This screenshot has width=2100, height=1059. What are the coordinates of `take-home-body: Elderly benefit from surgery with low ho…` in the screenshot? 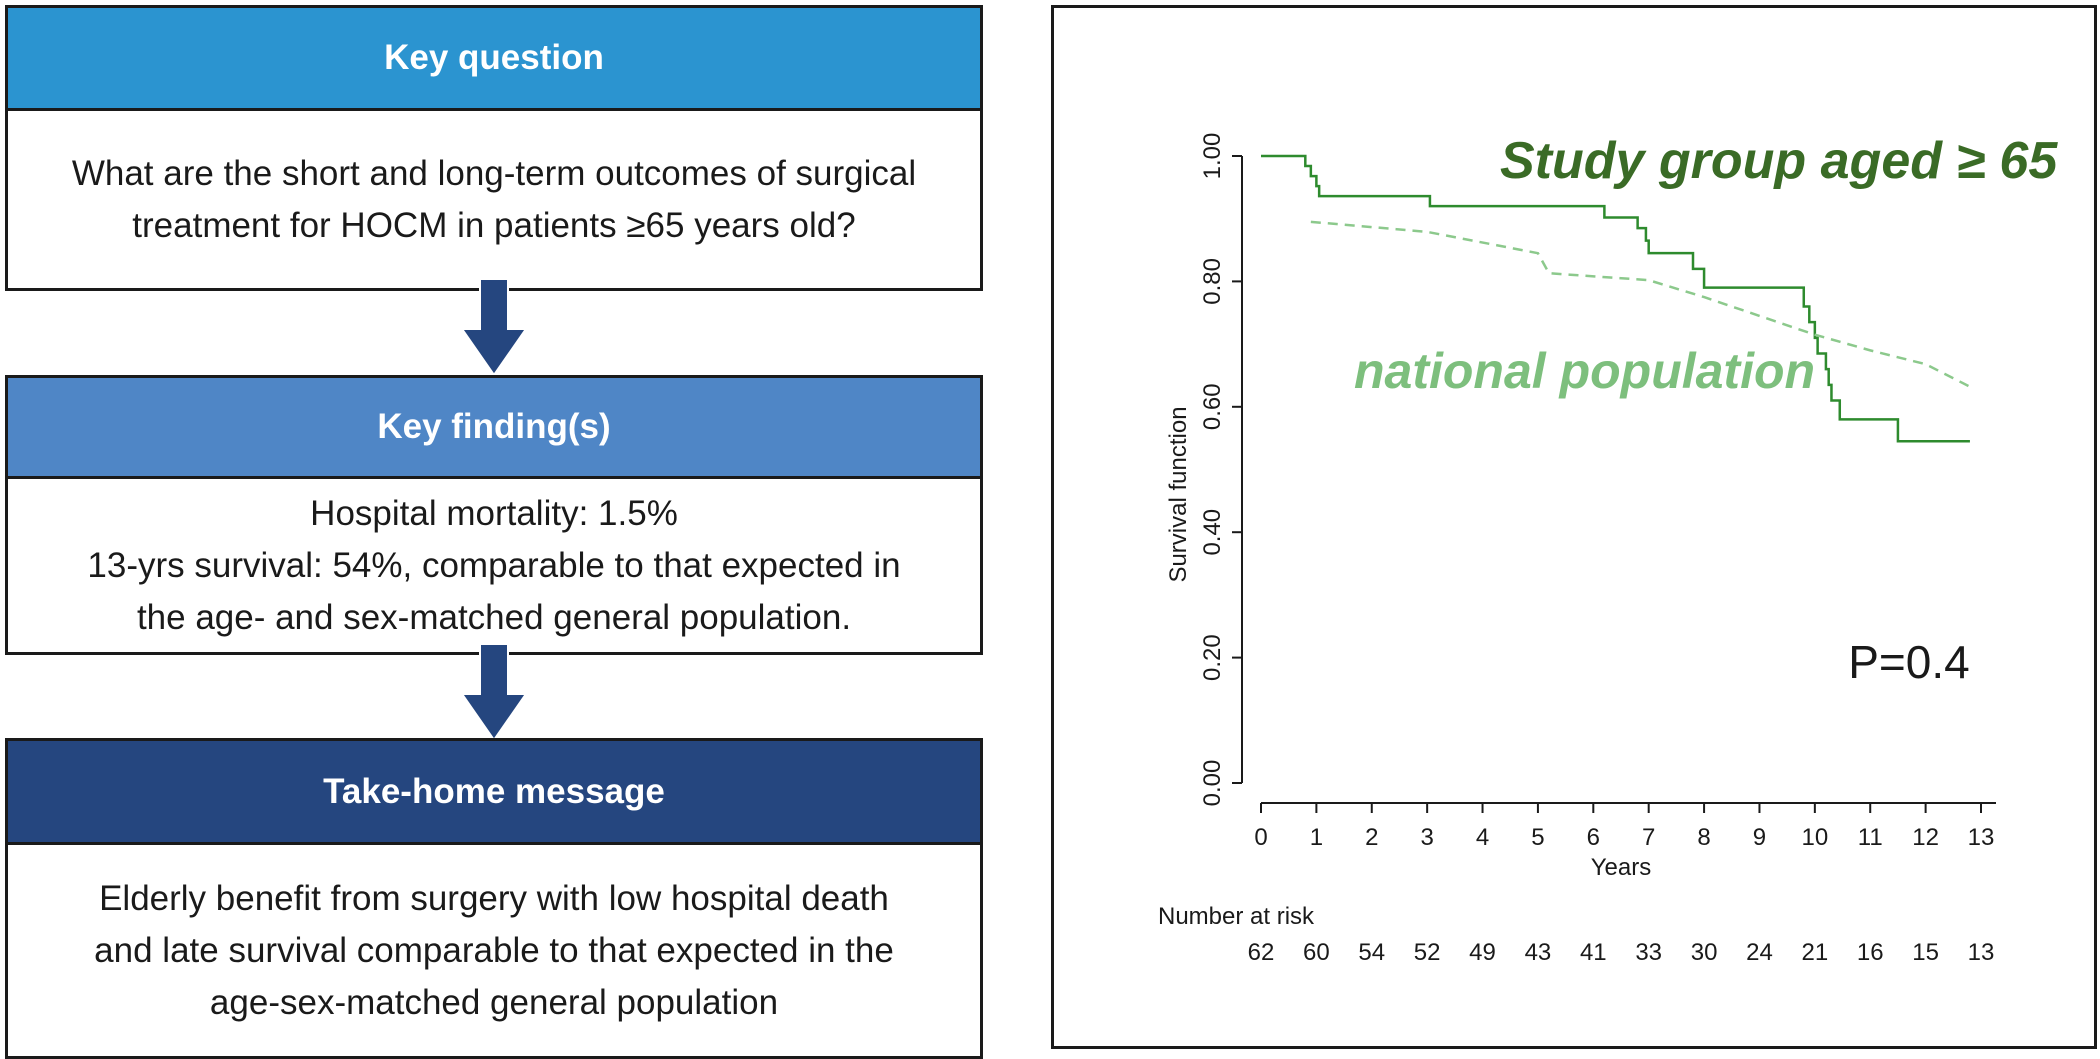 It's located at (494, 952).